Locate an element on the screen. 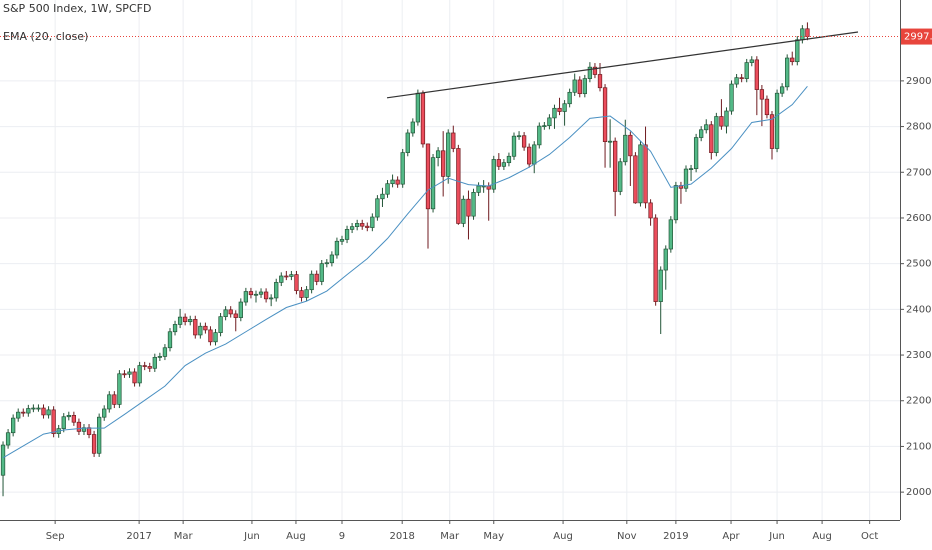  x-tick-label: Jun is located at coordinates (251, 536).